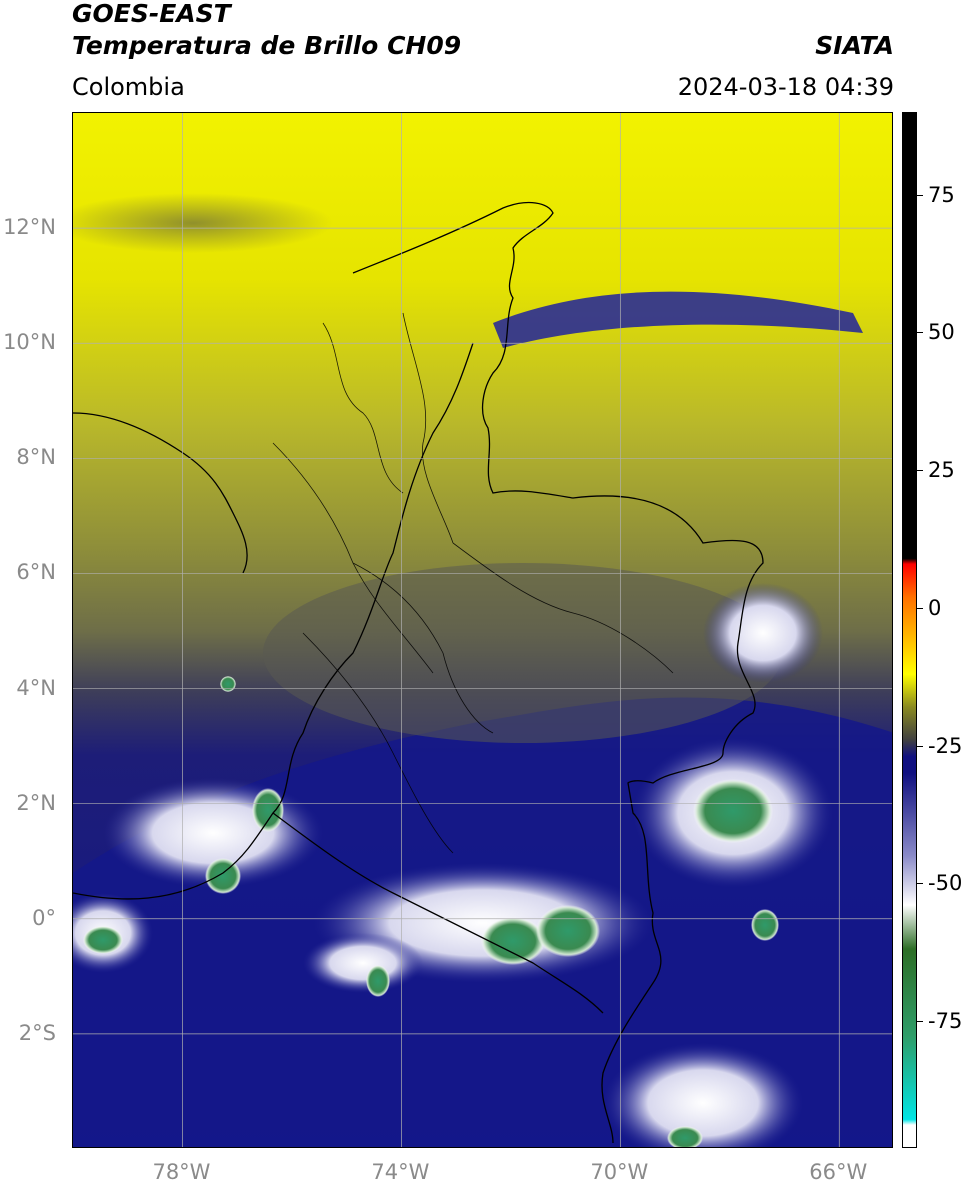 Image resolution: width=966 pixels, height=1190 pixels. Describe the element at coordinates (945, 883) in the screenshot. I see `colorbar-tick-label: -50` at that location.